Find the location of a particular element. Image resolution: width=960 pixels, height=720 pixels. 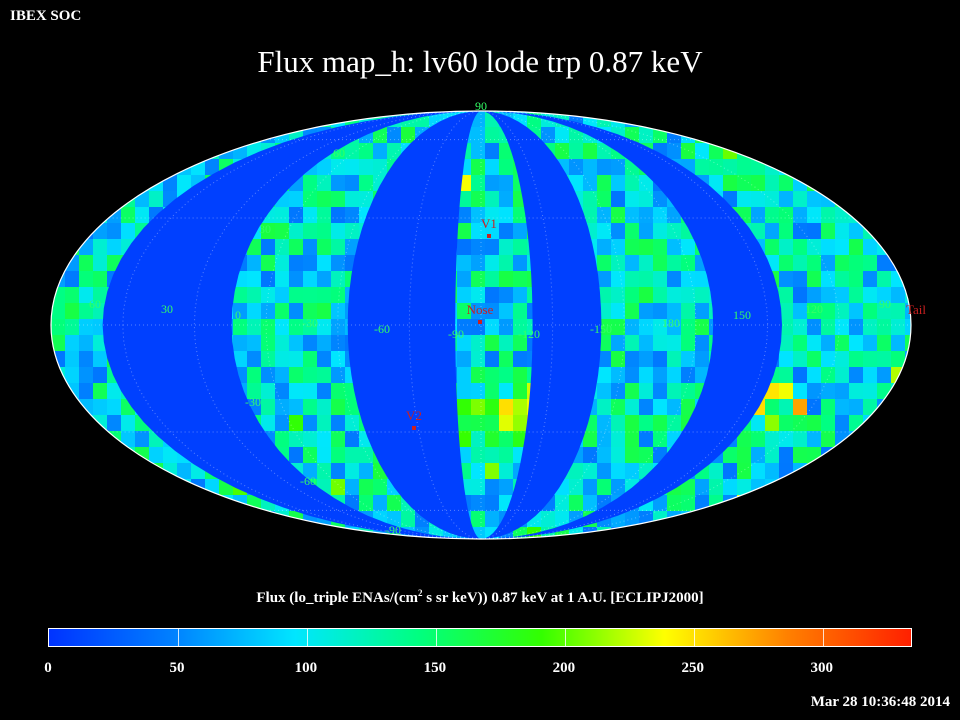

latitude-label: 90 is located at coordinates (481, 106).